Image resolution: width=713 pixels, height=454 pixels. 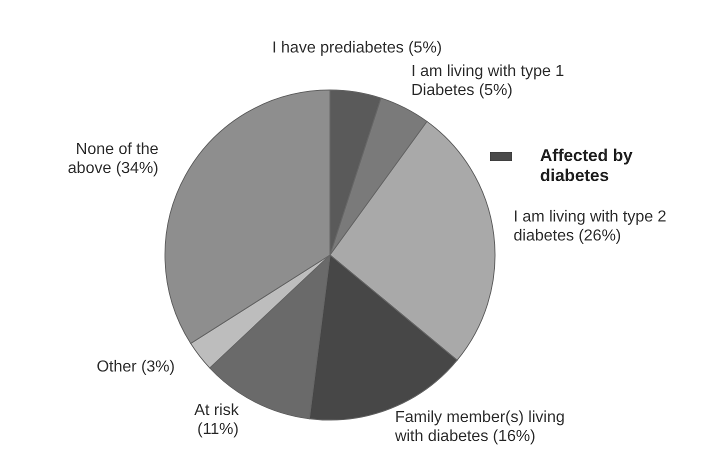 I want to click on slice-label: At risk, so click(x=217, y=410).